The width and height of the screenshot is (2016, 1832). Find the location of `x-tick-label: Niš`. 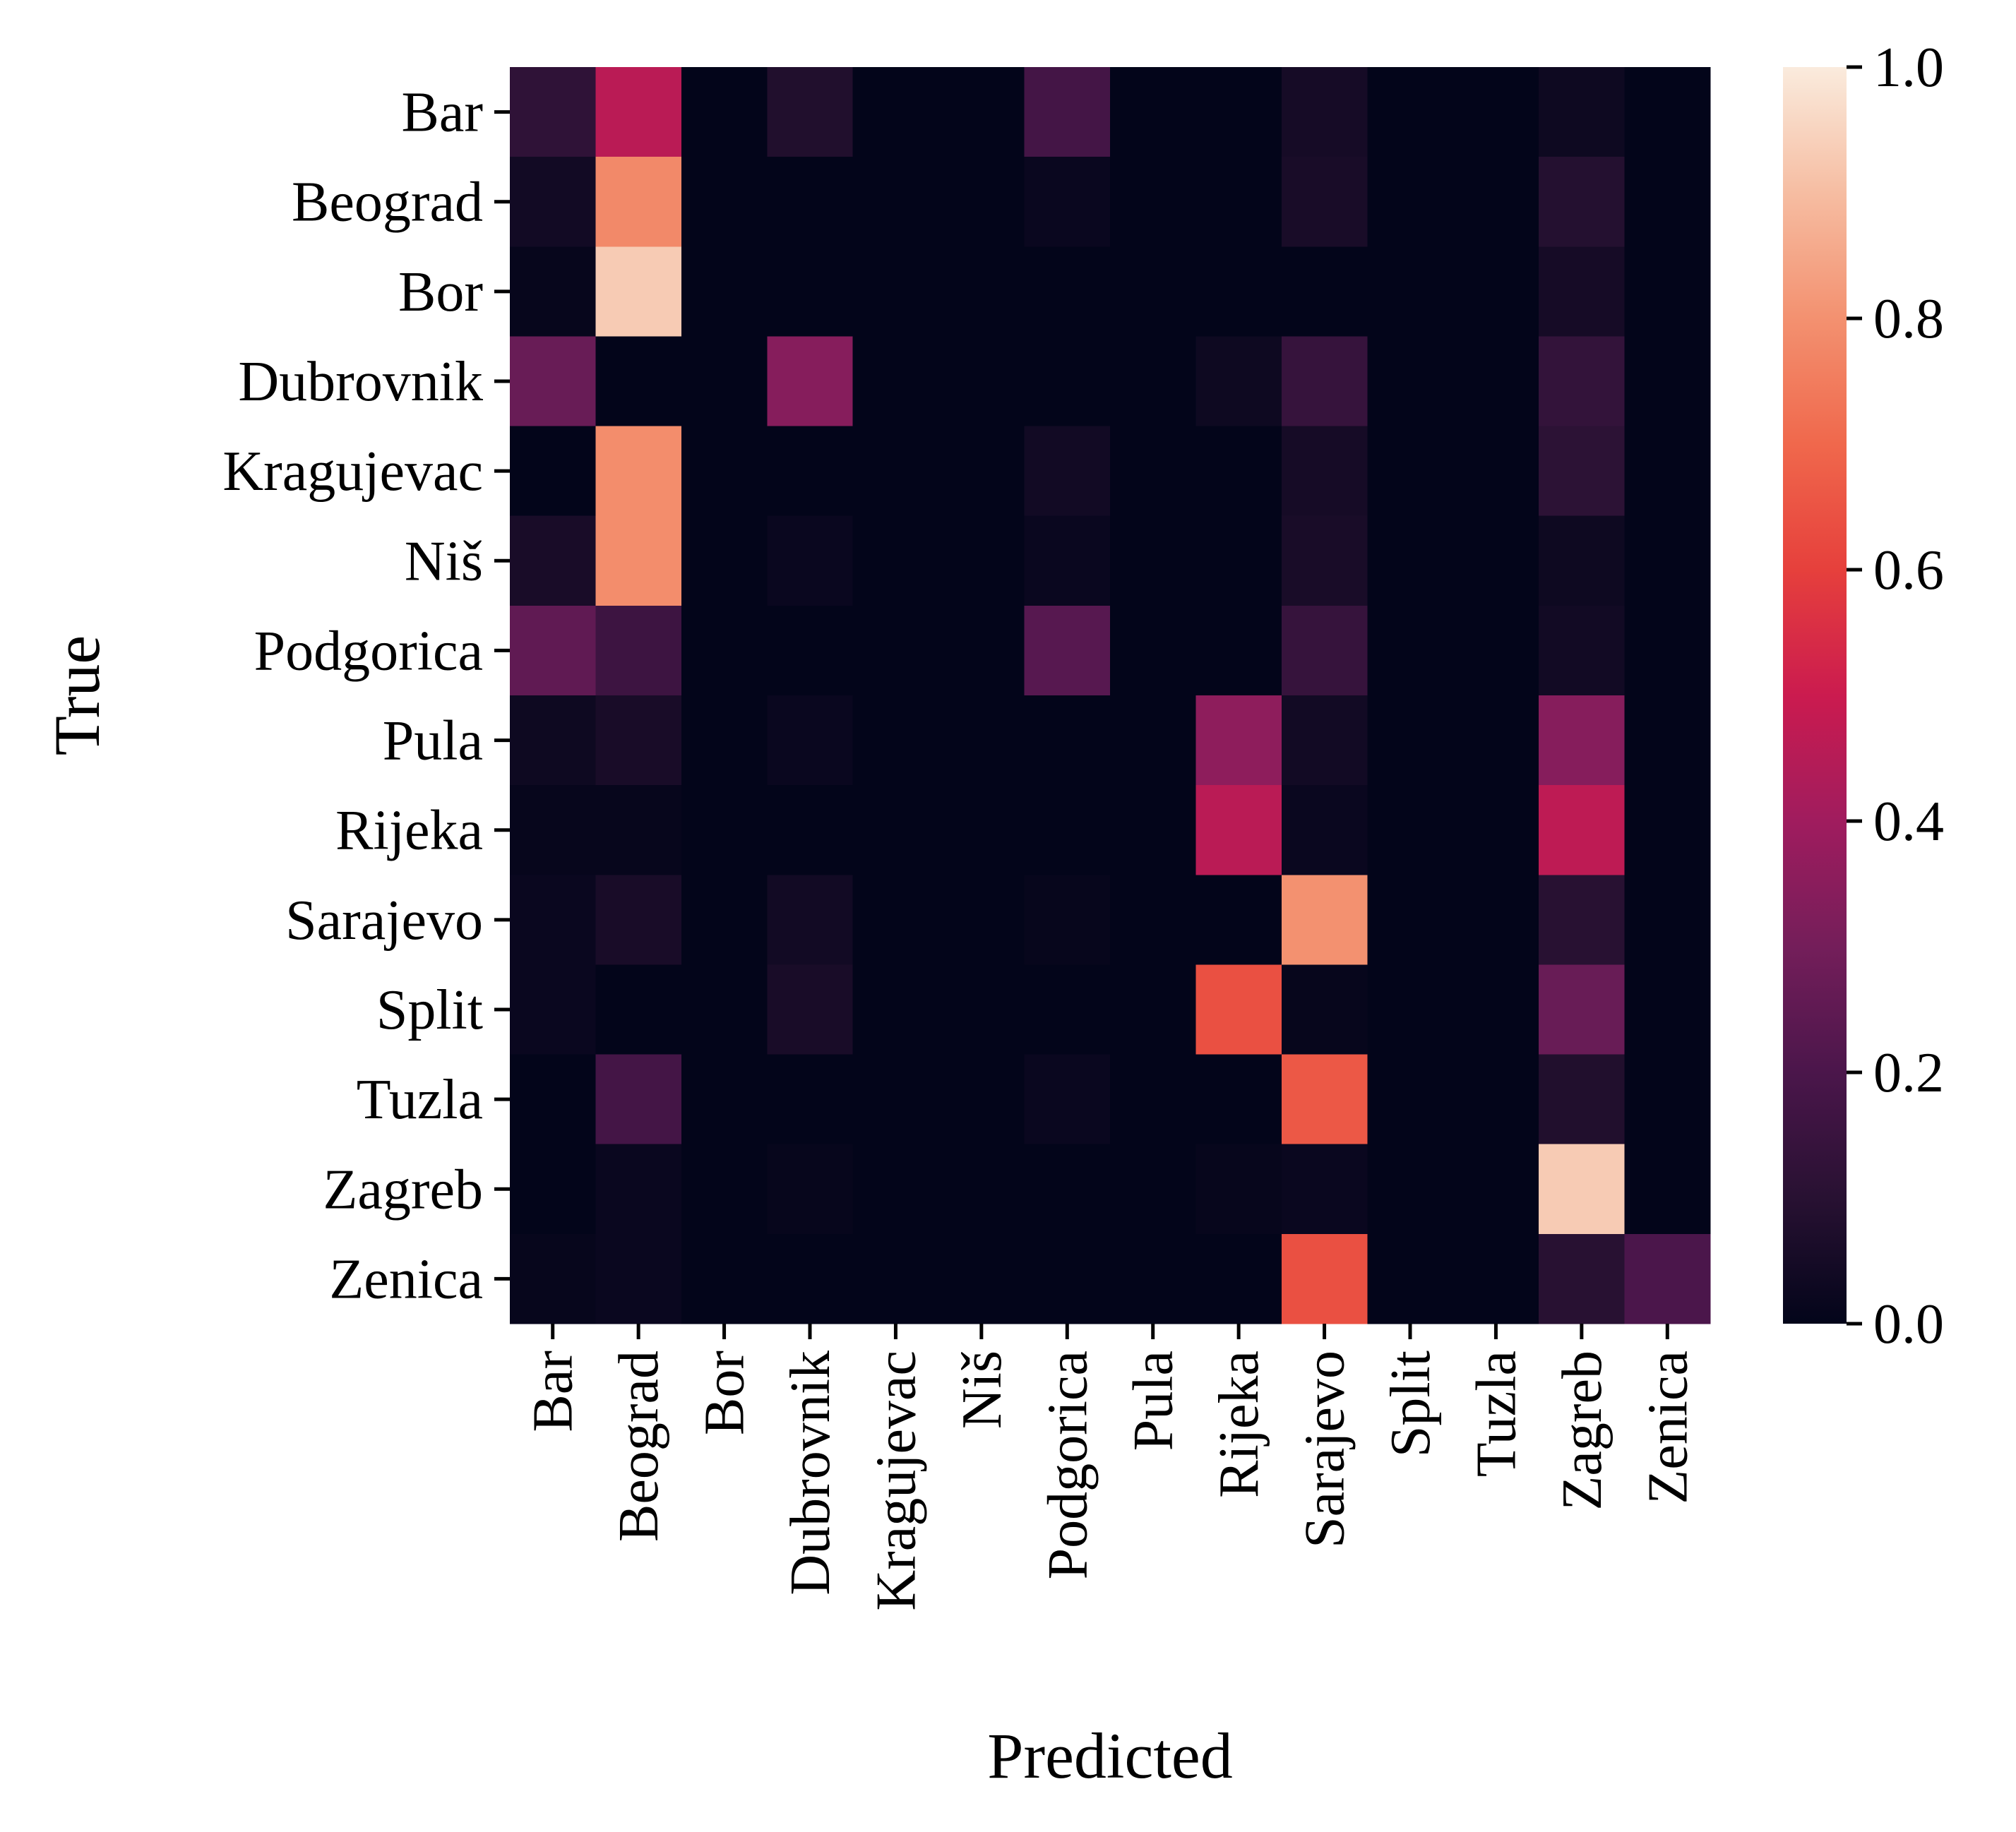

x-tick-label: Niš is located at coordinates (982, 1390).